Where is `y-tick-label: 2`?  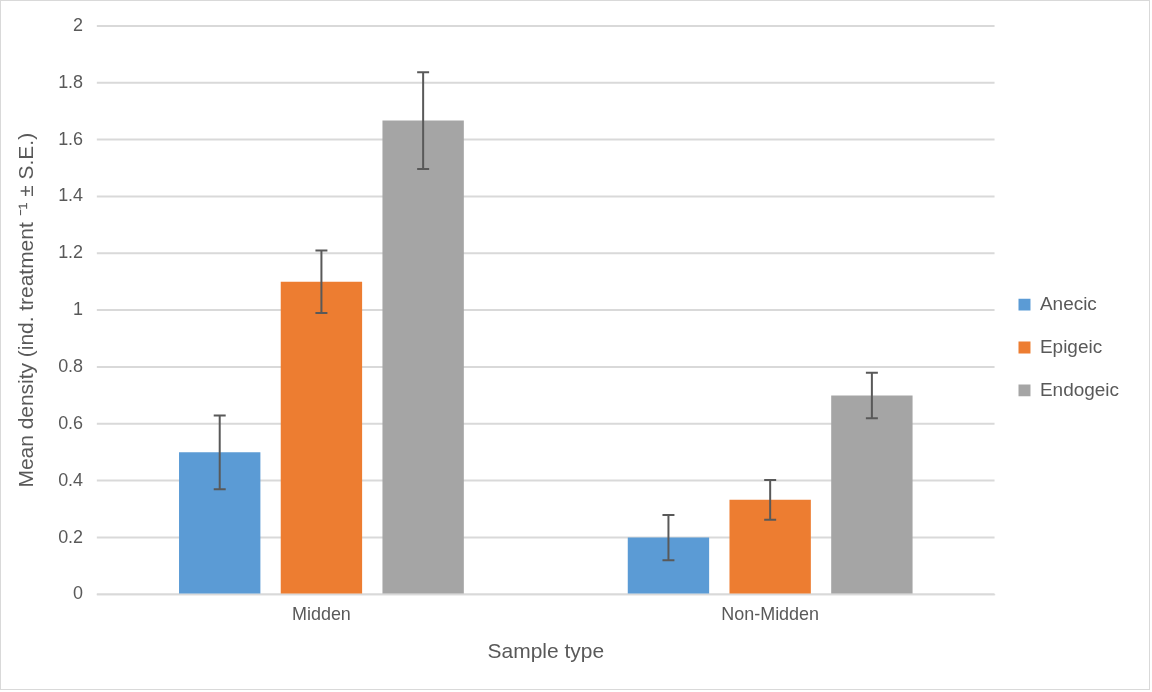
y-tick-label: 2 is located at coordinates (78, 24).